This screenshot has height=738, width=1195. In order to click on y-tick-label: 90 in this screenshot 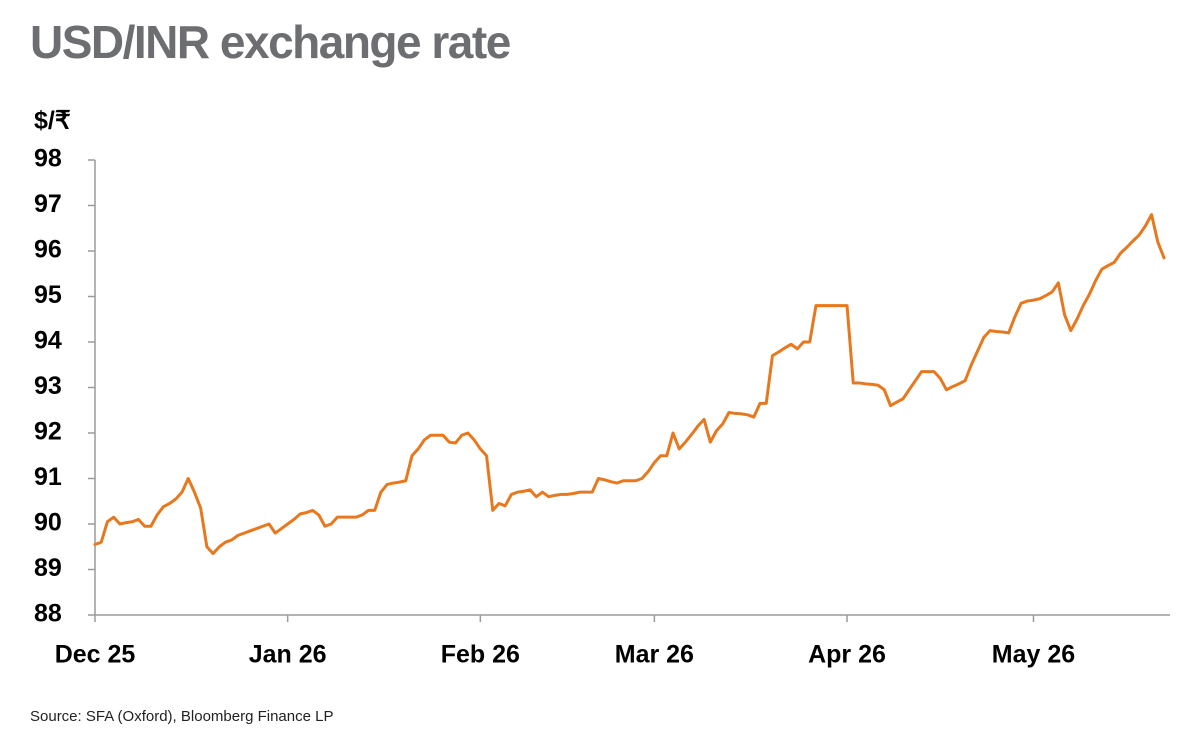, I will do `click(48, 523)`.